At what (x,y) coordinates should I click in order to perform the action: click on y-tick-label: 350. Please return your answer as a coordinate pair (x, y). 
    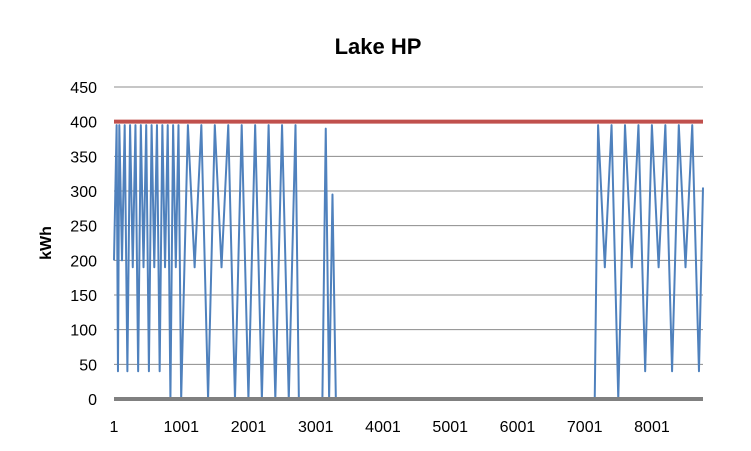
    Looking at the image, I should click on (83, 157).